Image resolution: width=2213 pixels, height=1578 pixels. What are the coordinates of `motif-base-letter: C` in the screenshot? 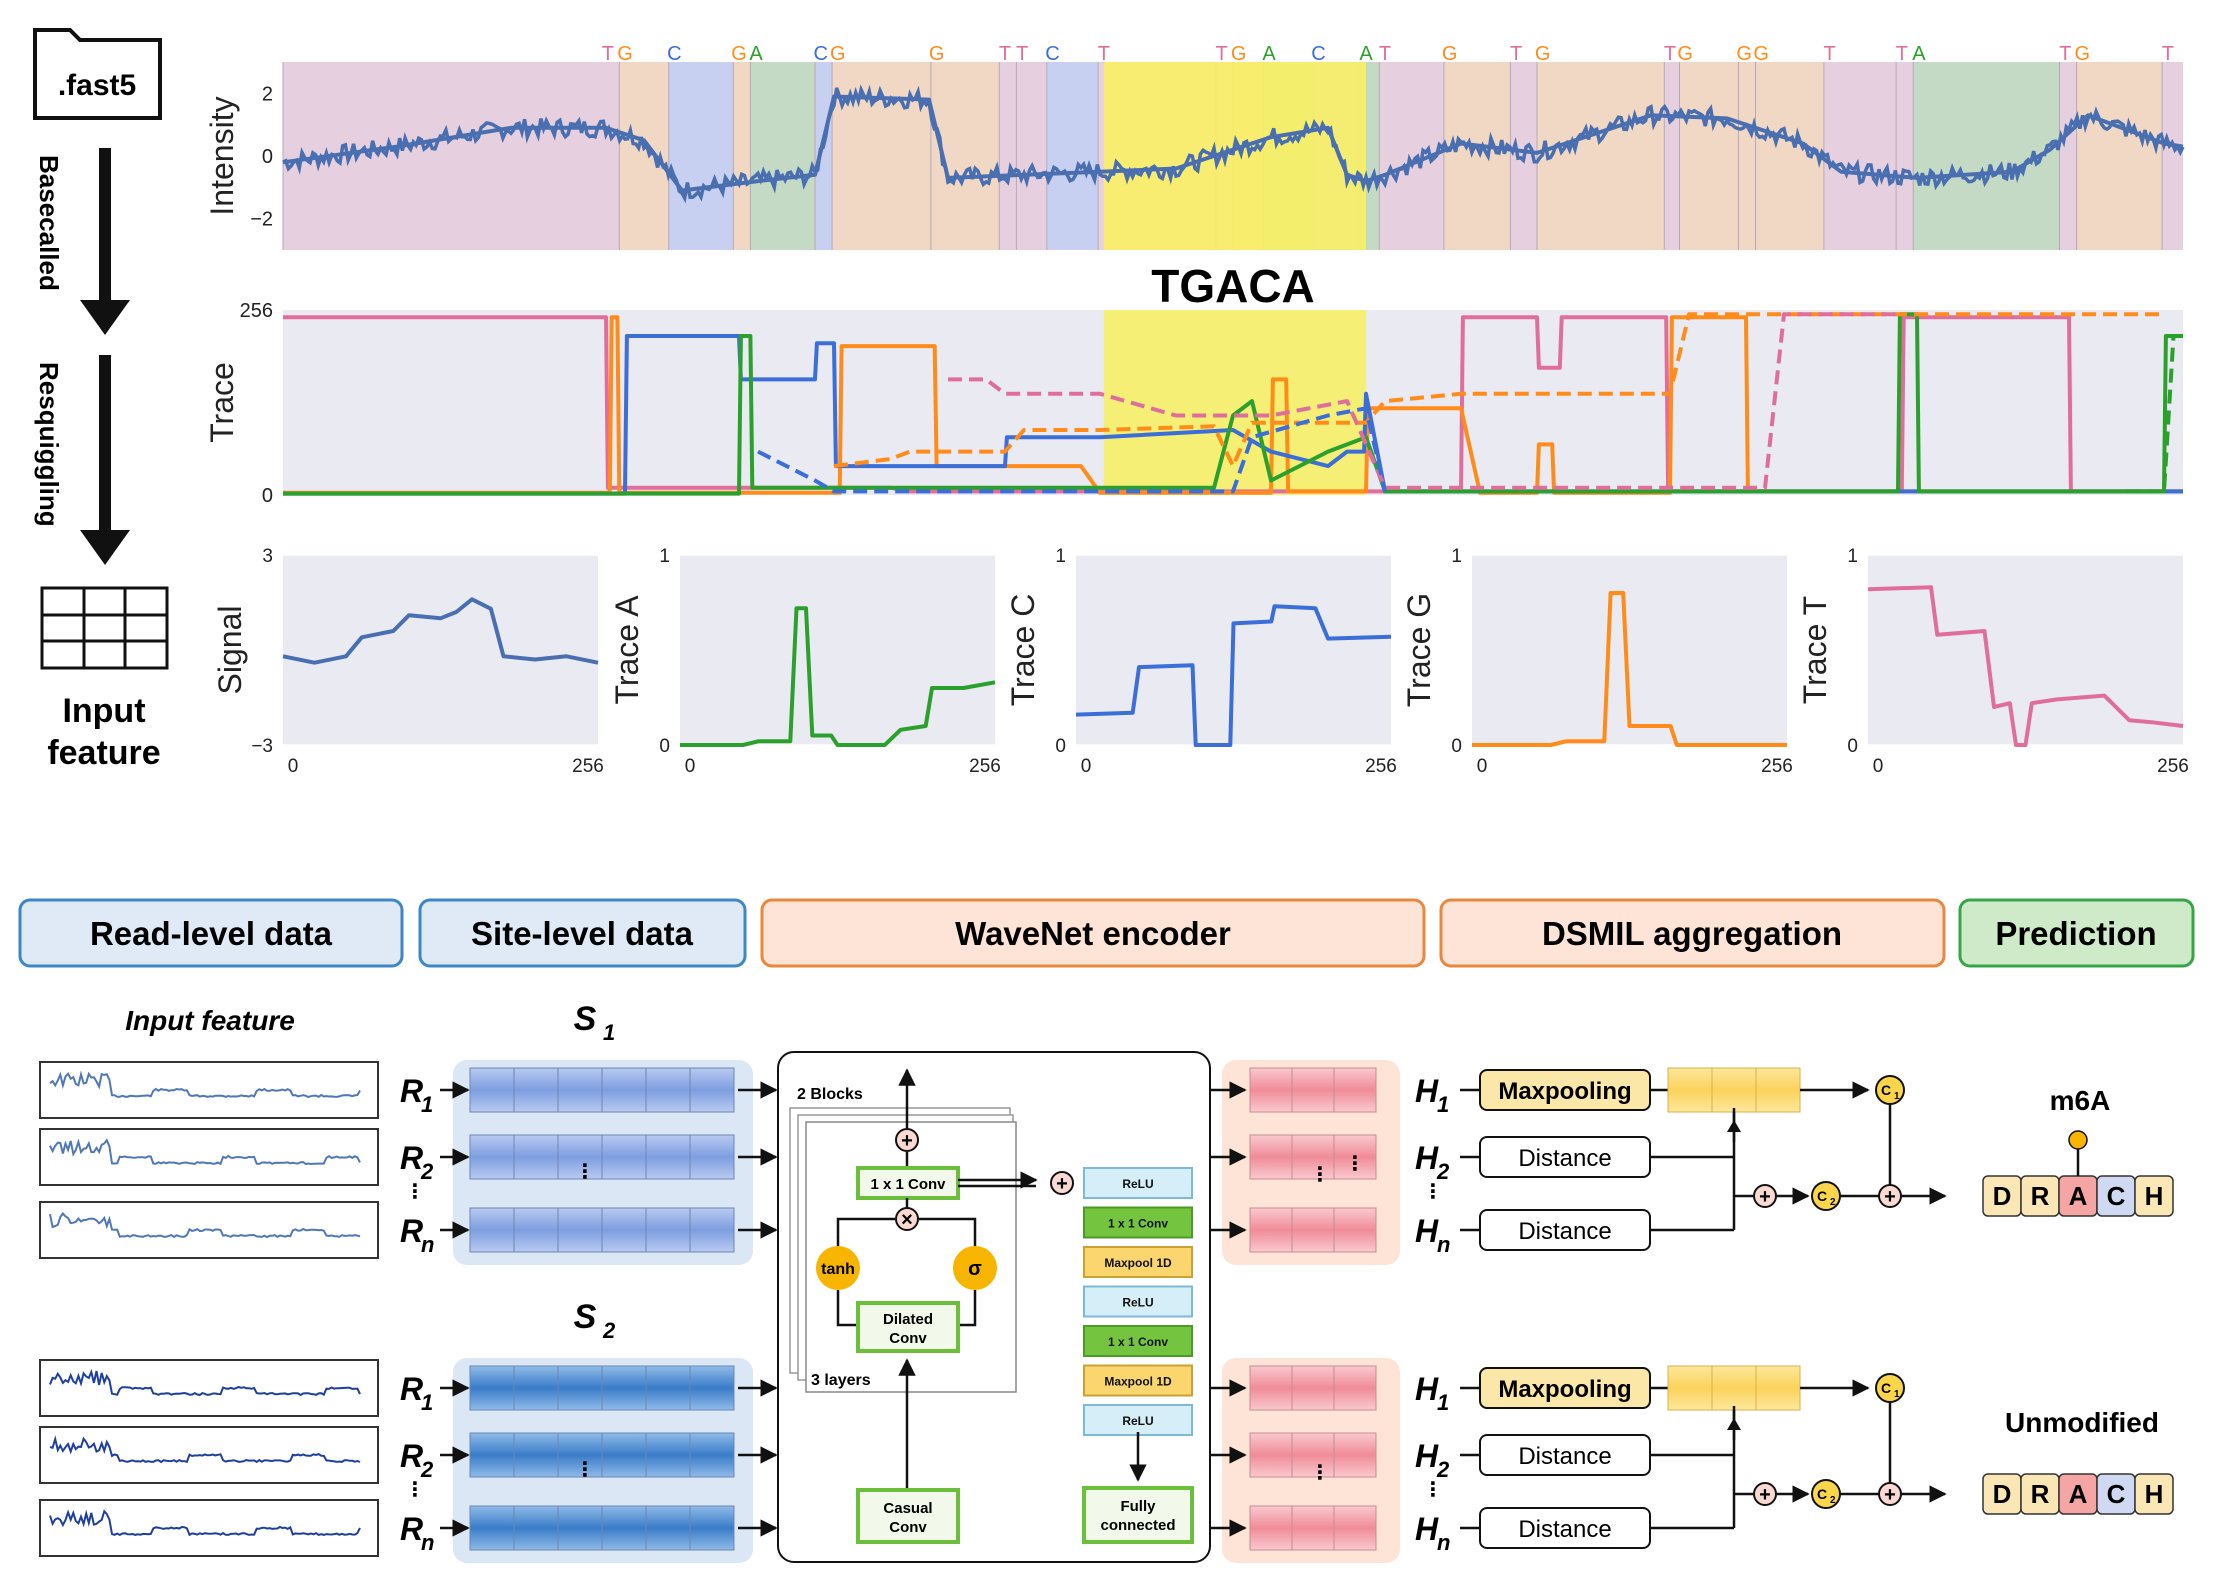 It's located at (2116, 1196).